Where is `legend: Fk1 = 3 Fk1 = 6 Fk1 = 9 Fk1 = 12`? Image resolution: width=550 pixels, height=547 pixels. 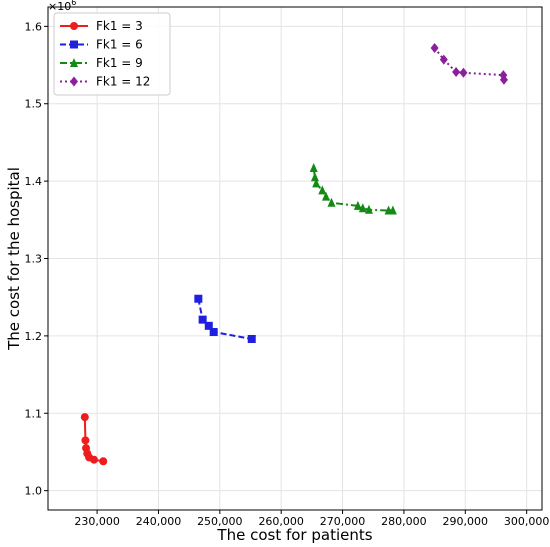 legend: Fk1 = 3 Fk1 = 6 Fk1 = 9 Fk1 = 12 is located at coordinates (112, 54).